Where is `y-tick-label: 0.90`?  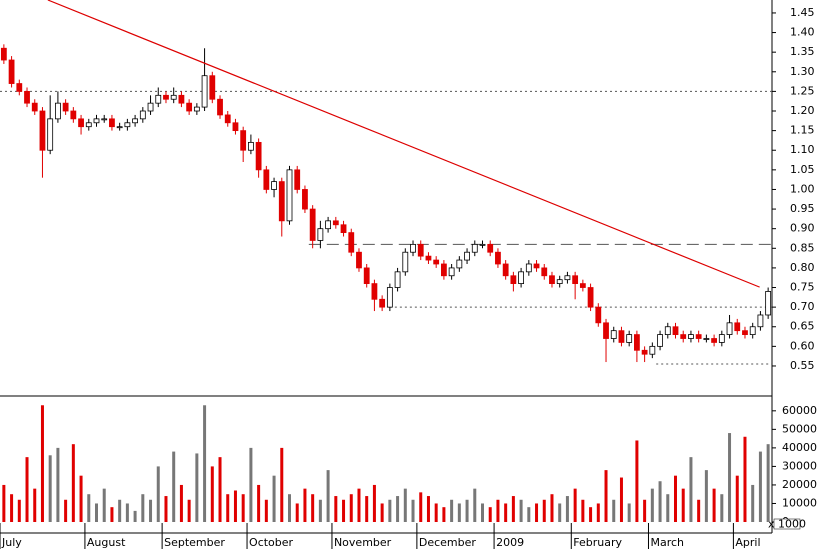
y-tick-label: 0.90 is located at coordinates (802, 228).